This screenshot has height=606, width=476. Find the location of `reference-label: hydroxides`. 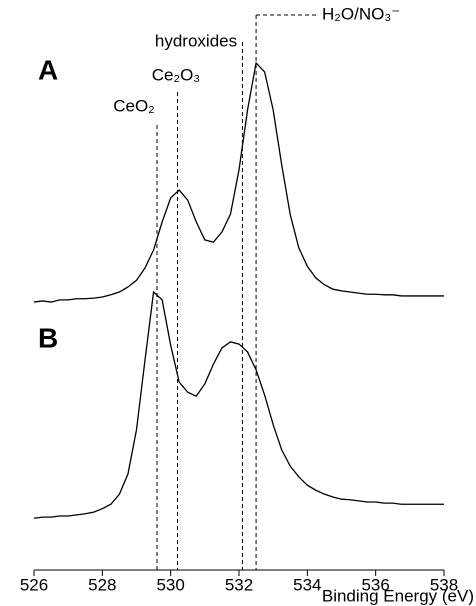

reference-label: hydroxides is located at coordinates (196, 40).